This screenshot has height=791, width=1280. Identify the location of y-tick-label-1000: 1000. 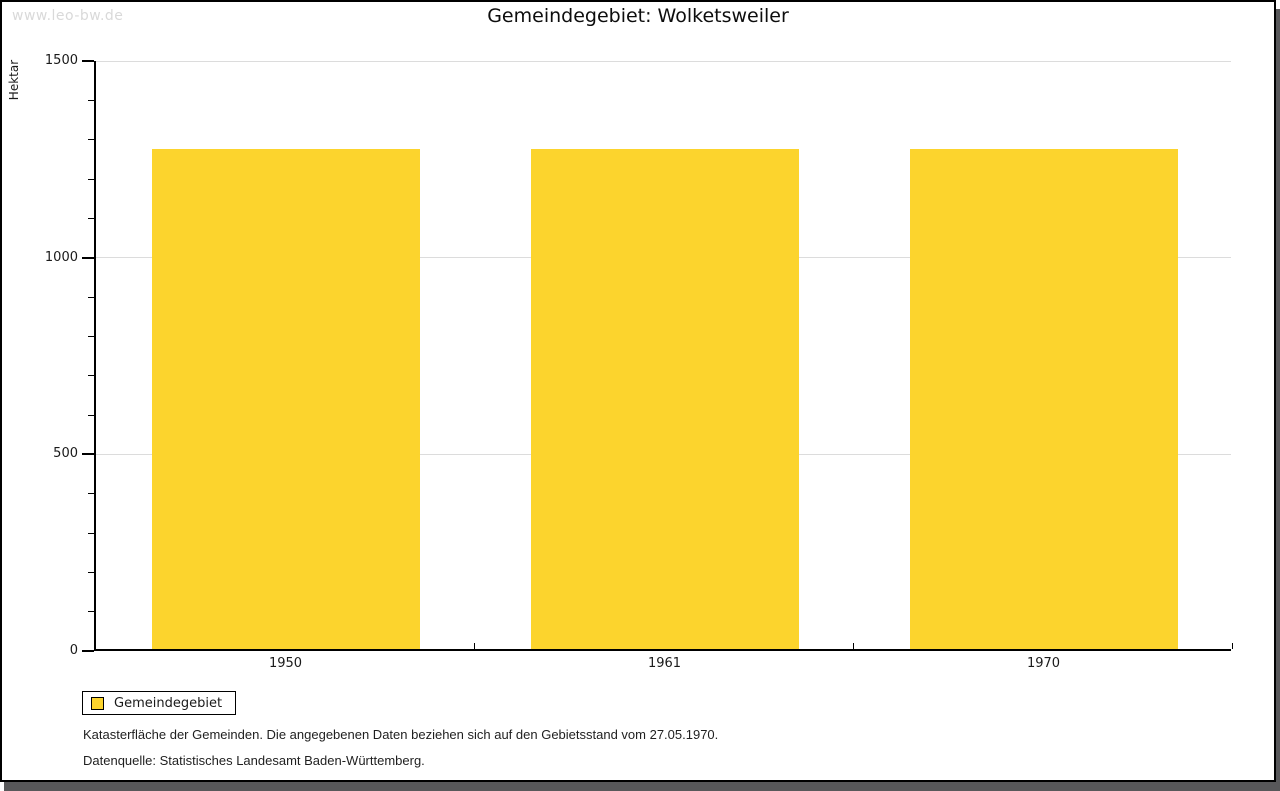
(61, 257).